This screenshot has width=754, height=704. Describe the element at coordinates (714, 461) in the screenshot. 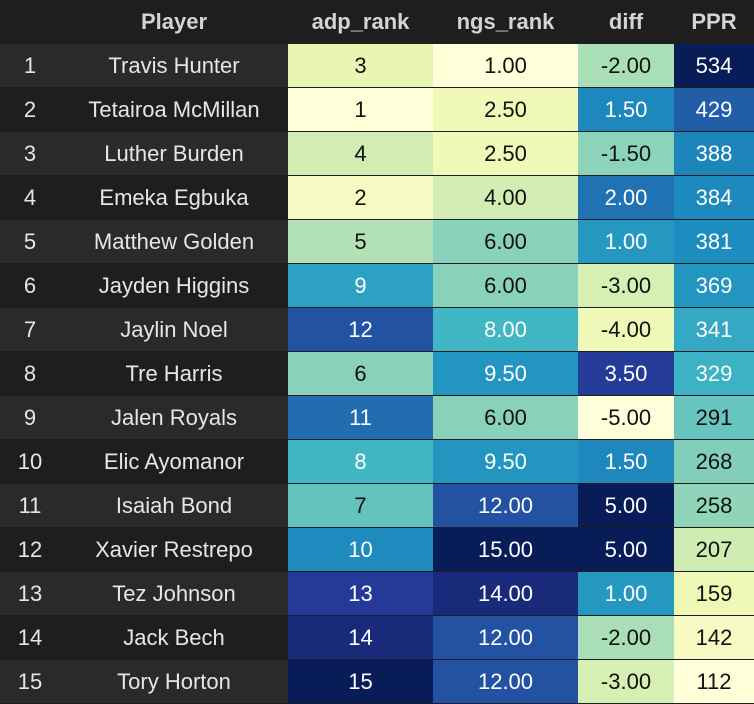

I see `ppr-cell: 268` at that location.